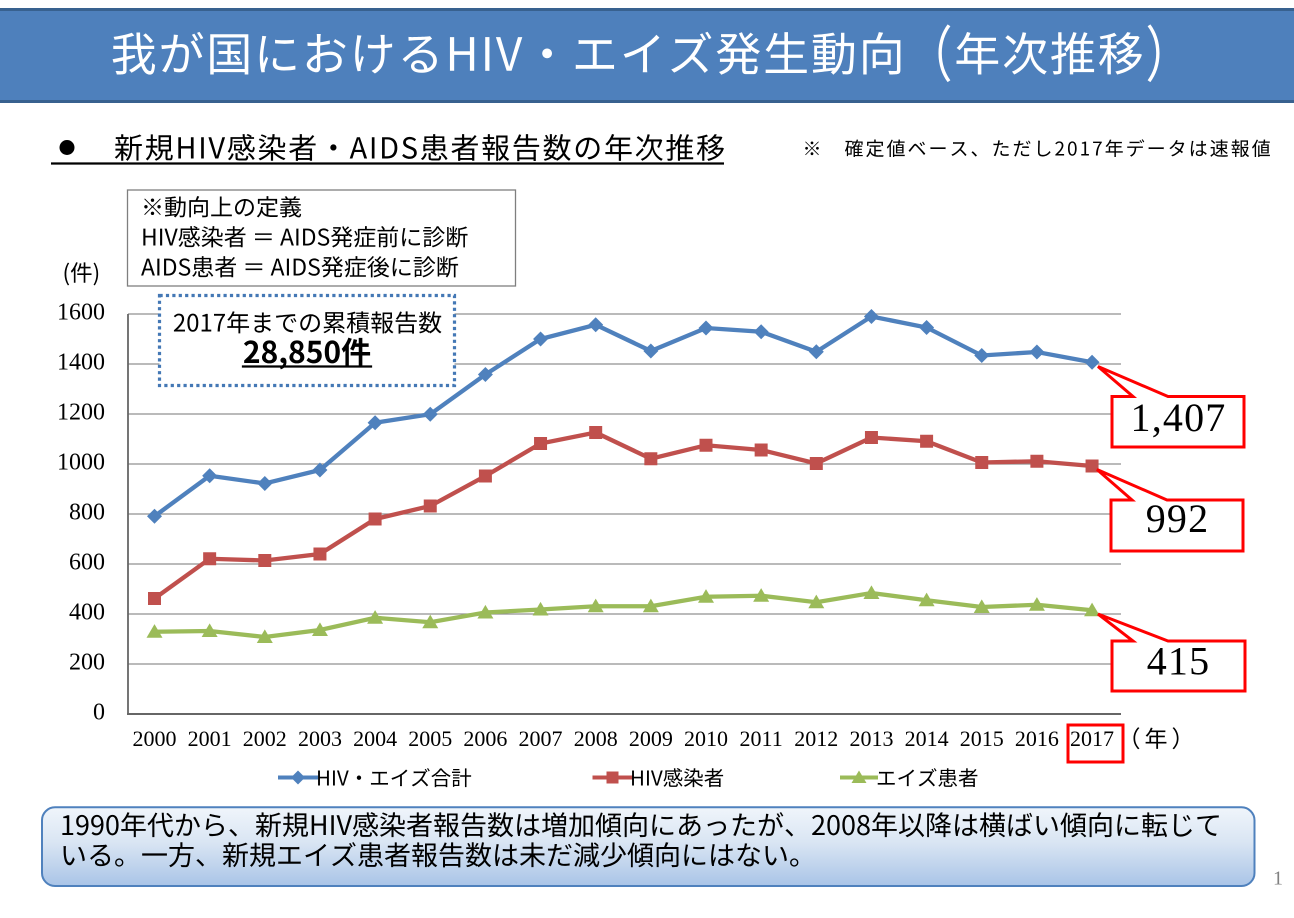 This screenshot has height=918, width=1294. Describe the element at coordinates (87, 613) in the screenshot. I see `svg-text: 400` at that location.